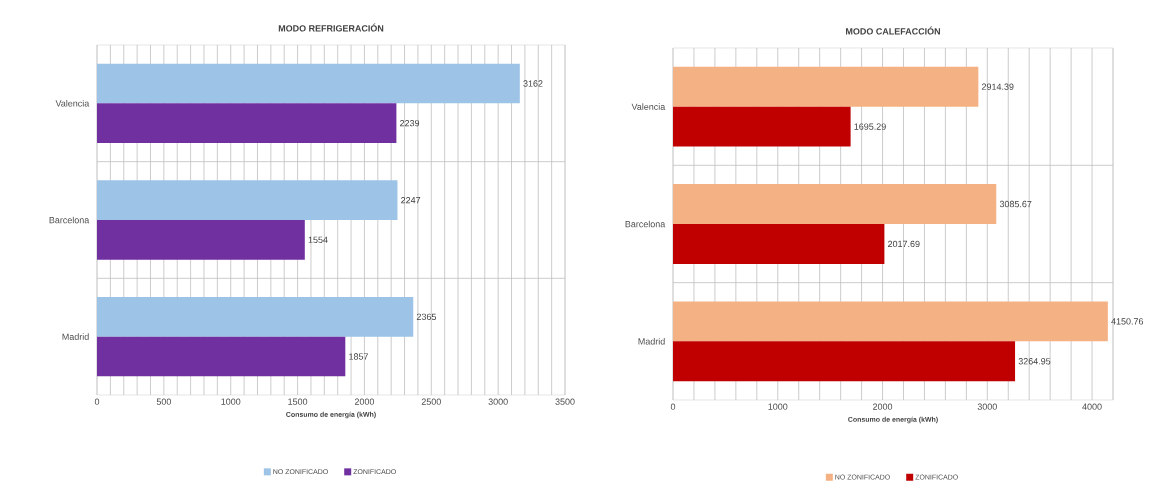 The width and height of the screenshot is (1176, 492). I want to click on data-label: 2239, so click(410, 123).